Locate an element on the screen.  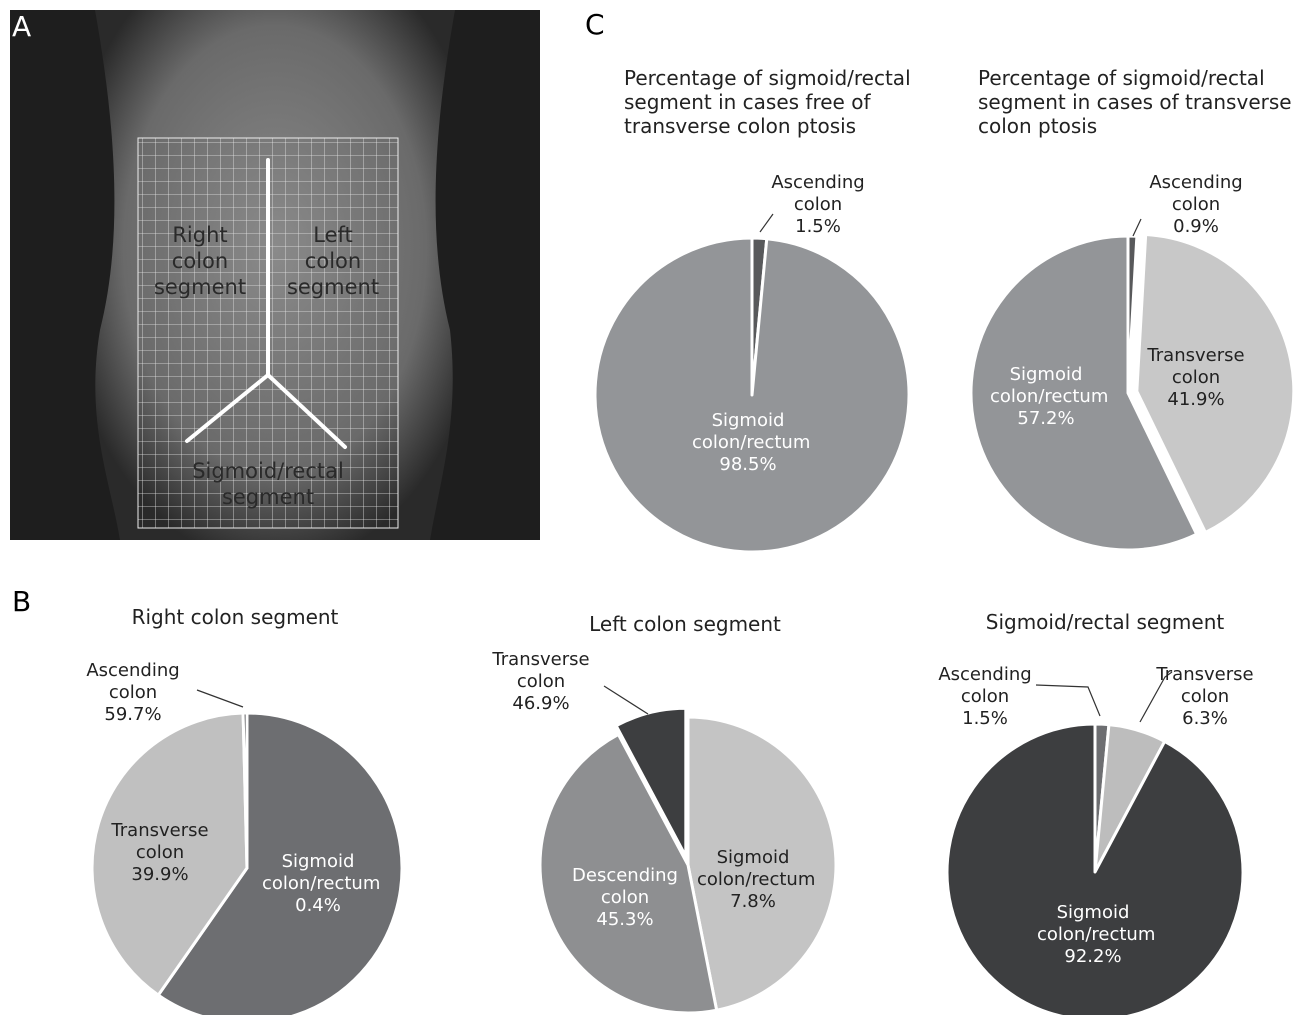
slice-label: Transverse colon 41.9% is located at coordinates (1196, 378).